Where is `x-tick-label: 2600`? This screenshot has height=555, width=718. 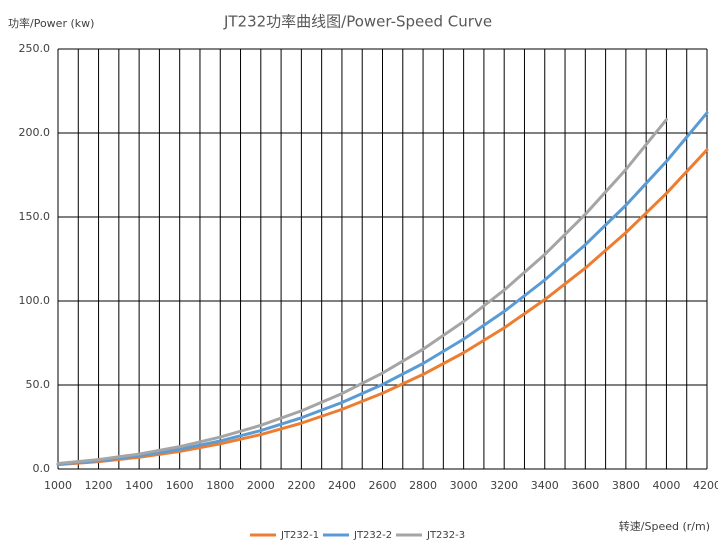 x-tick-label: 2600 is located at coordinates (383, 485).